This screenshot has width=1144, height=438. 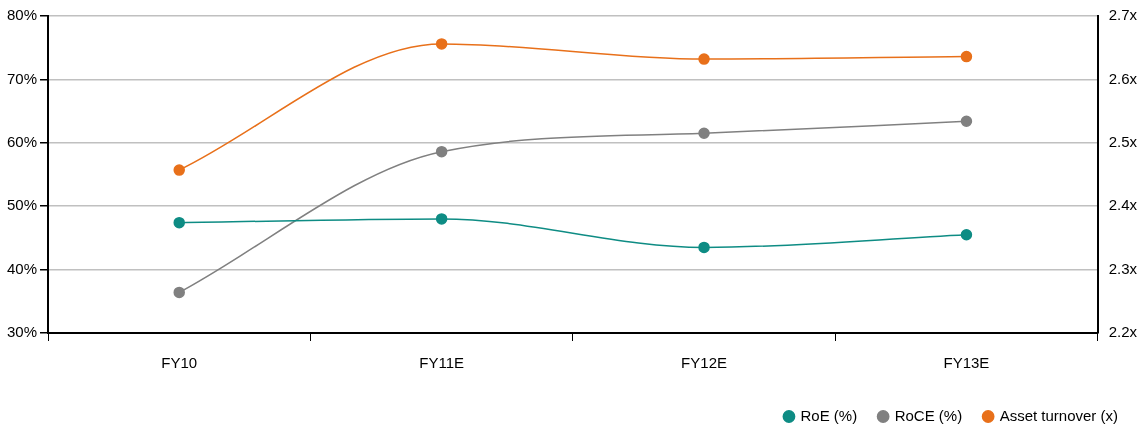 I want to click on y2-tick-label: 2.4x, so click(x=1123, y=205).